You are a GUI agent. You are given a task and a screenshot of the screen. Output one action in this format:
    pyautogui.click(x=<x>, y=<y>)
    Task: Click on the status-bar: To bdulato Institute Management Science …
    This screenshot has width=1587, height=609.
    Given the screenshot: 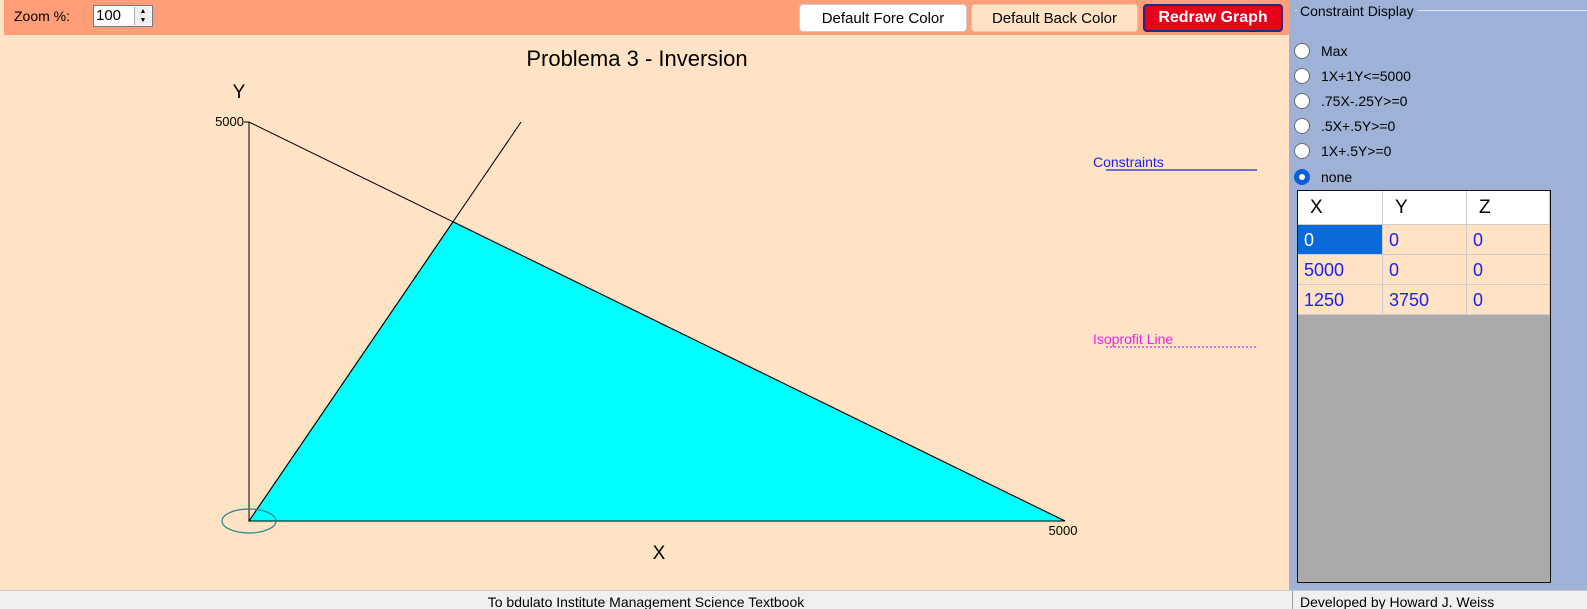 What is the action you would take?
    pyautogui.click(x=793, y=599)
    